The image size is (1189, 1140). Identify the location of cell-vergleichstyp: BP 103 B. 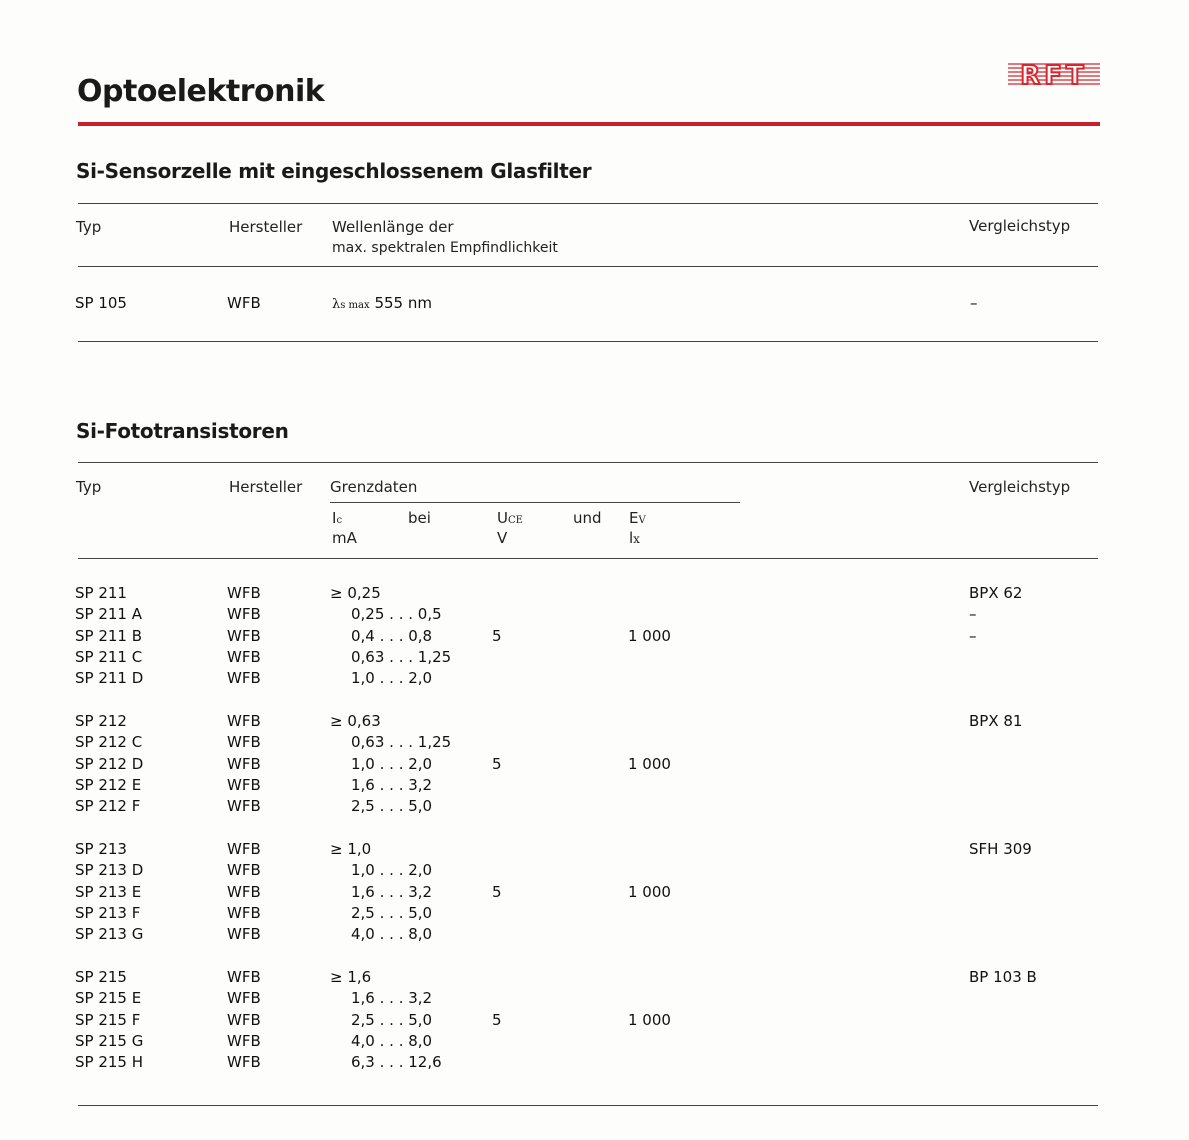
(1003, 977).